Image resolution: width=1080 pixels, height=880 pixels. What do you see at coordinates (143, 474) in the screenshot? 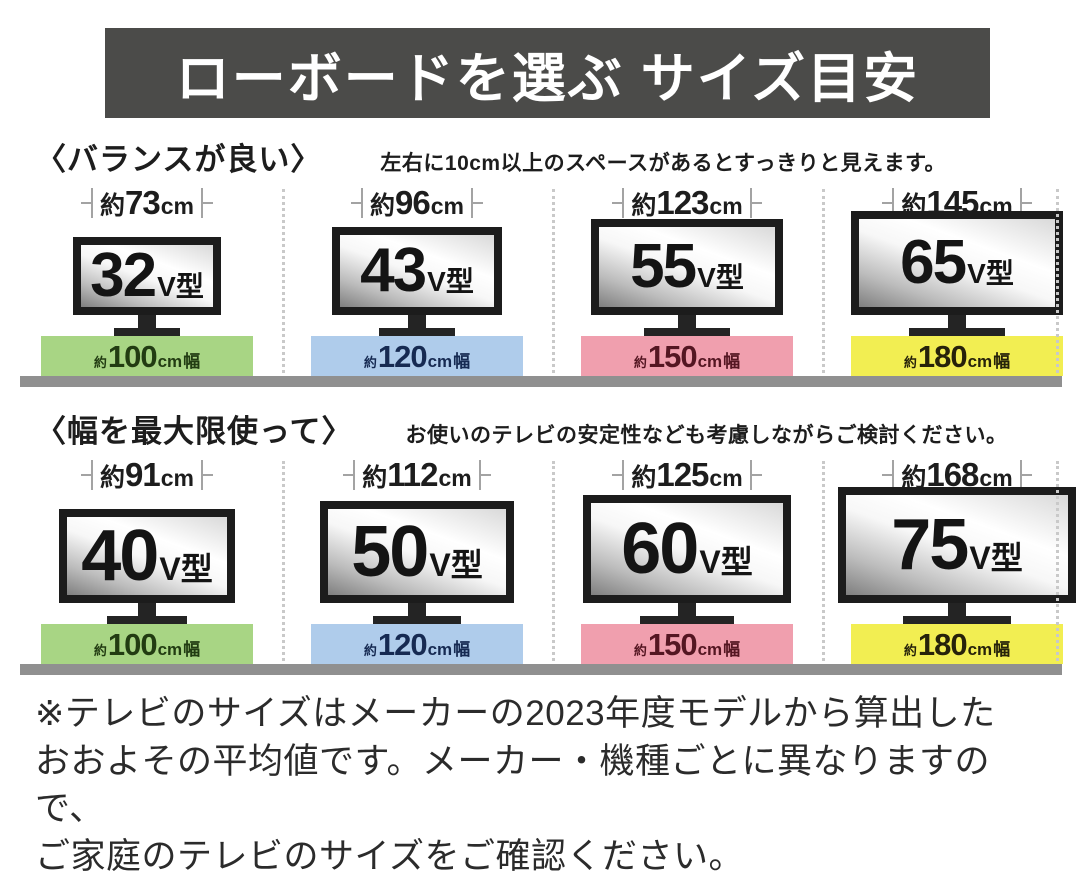
I see `dim-value: 91` at bounding box center [143, 474].